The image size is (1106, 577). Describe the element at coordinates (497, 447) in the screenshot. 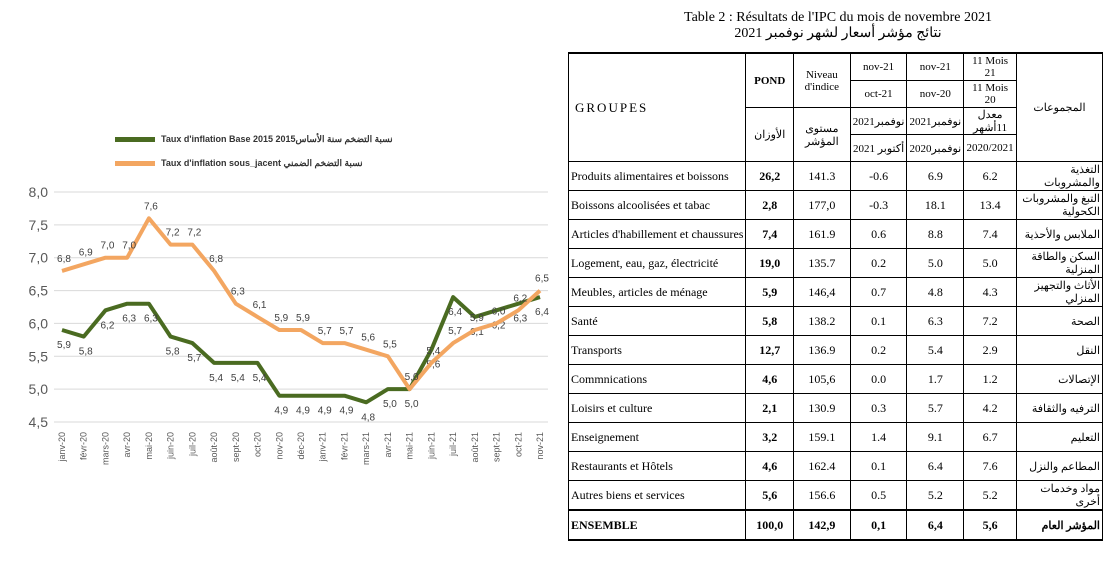

I see `x-tick-label: sept-21` at that location.